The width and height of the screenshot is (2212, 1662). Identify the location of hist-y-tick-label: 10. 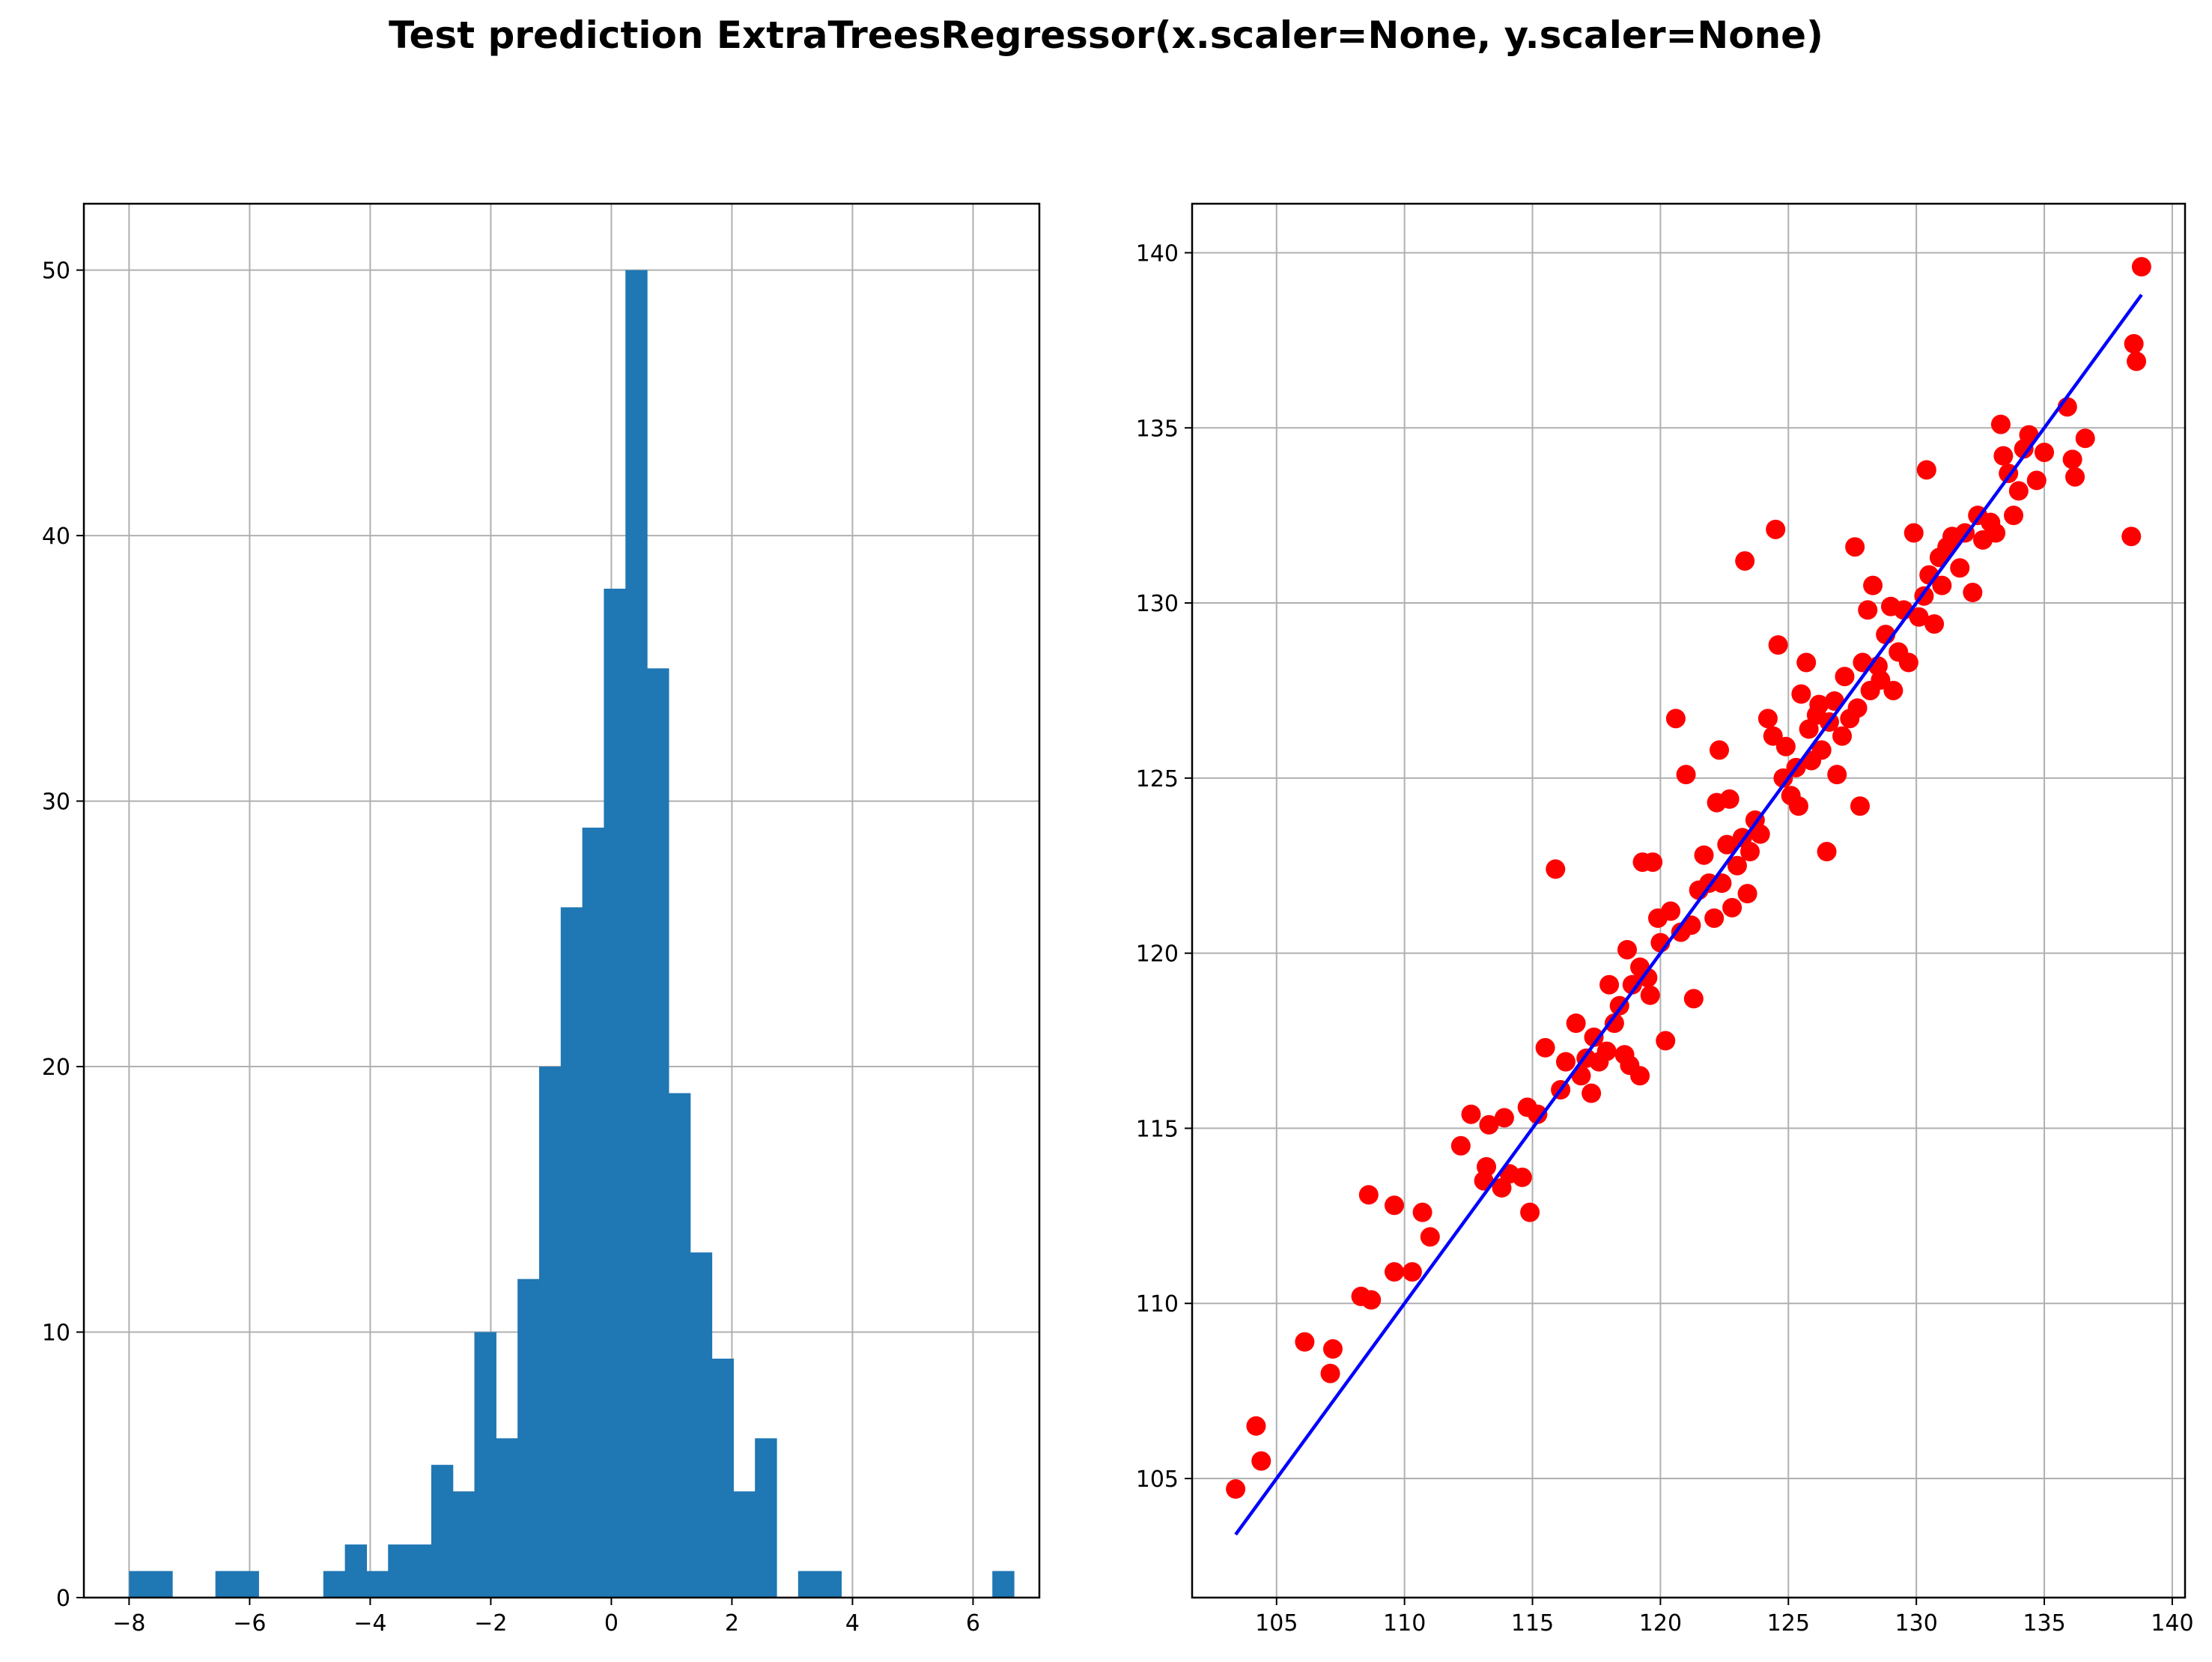
(56, 1333).